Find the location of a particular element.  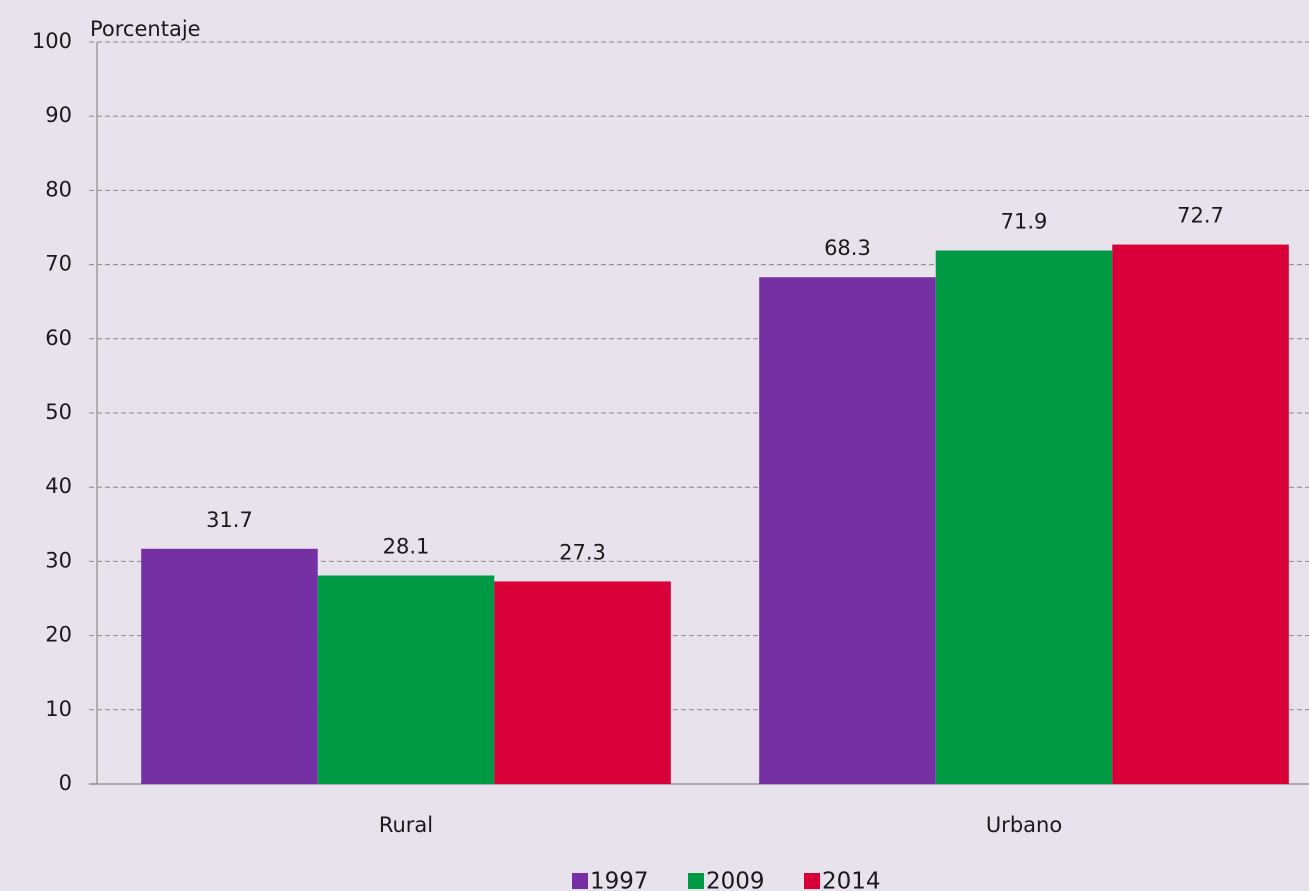

y-tick-label: 100 is located at coordinates (52, 41).